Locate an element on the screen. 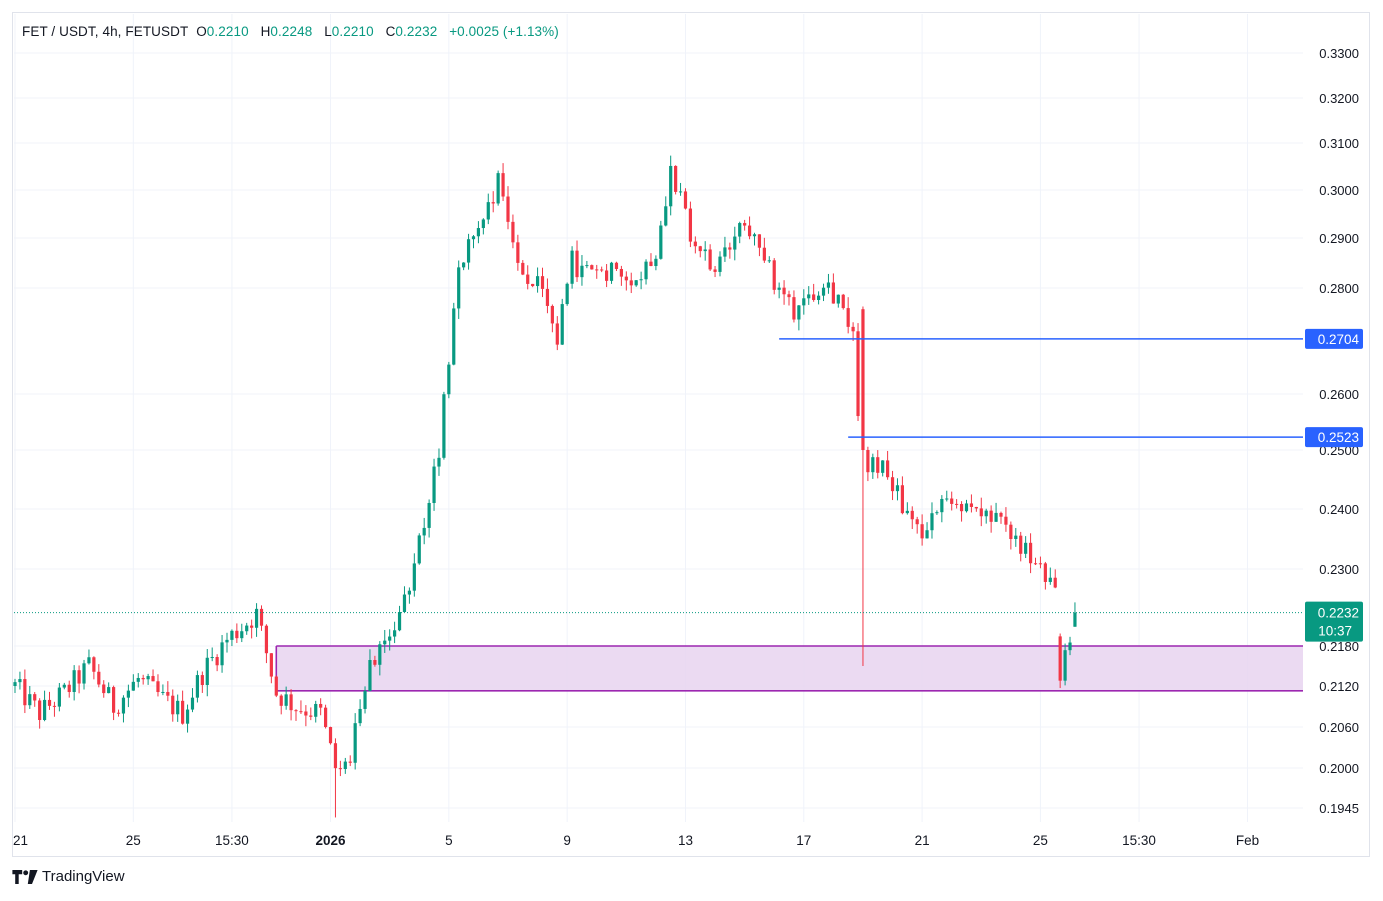  price-tick-label: 0.2000 is located at coordinates (1339, 768).